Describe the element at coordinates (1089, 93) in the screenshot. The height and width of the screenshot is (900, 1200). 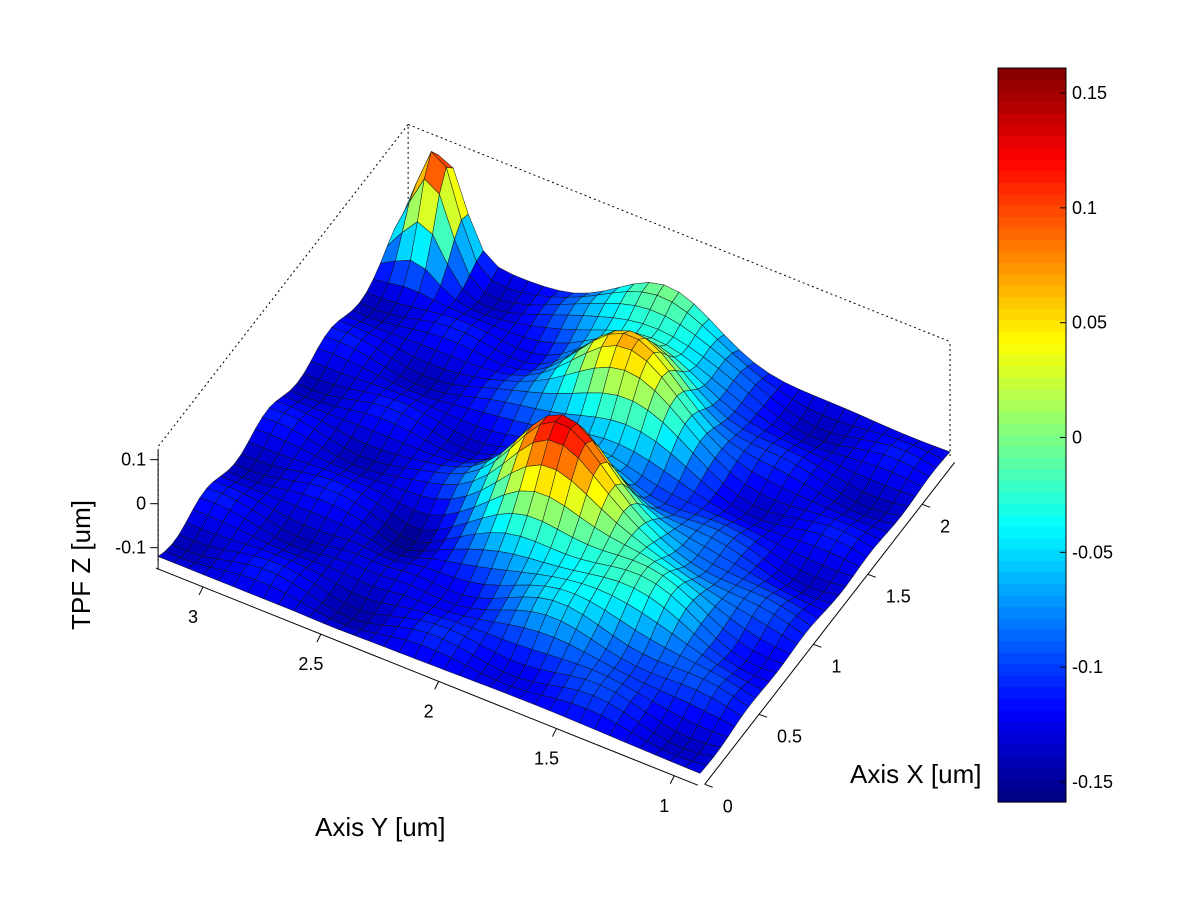
I see `colorbar-tick-label: 0.15` at that location.